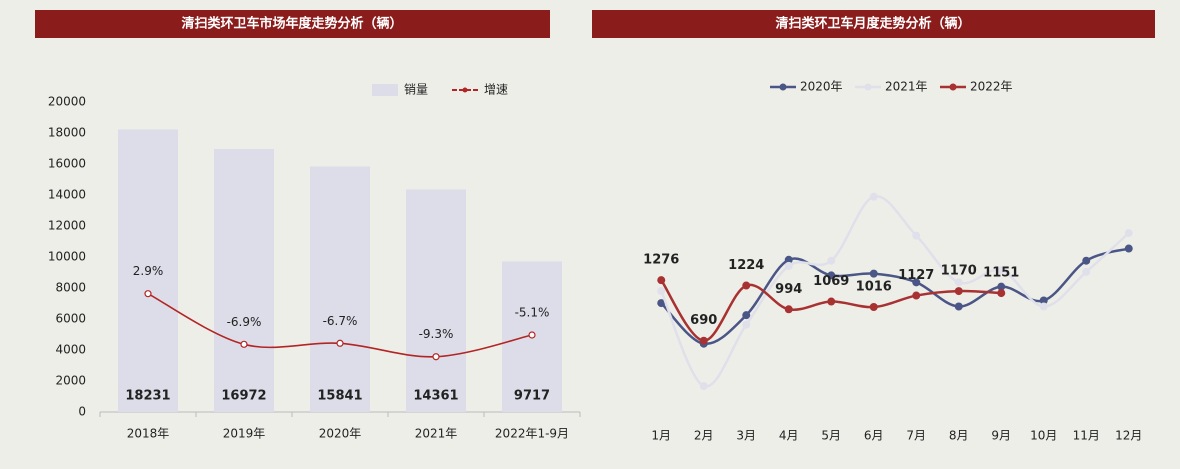 Image resolution: width=1180 pixels, height=469 pixels. I want to click on data-label: 1069, so click(831, 281).